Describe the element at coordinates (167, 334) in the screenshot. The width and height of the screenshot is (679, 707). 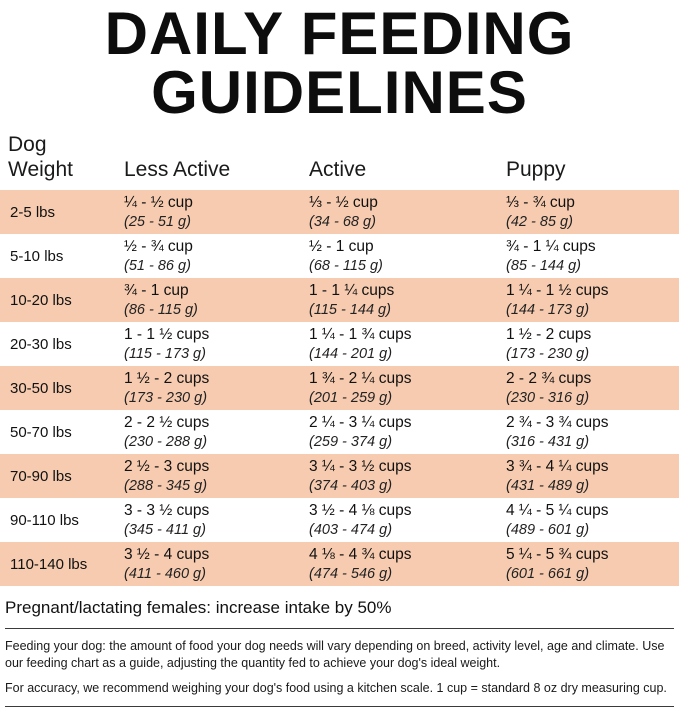
I see `cups-range: 1 - 1 ½ cups` at that location.